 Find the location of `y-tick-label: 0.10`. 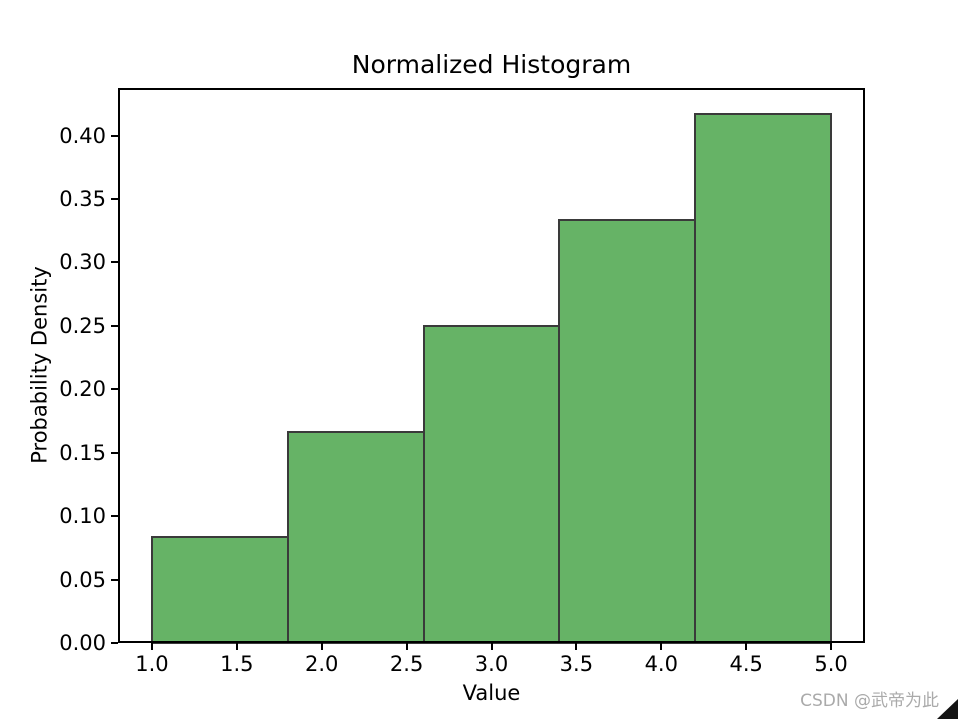

y-tick-label: 0.10 is located at coordinates (82, 516).